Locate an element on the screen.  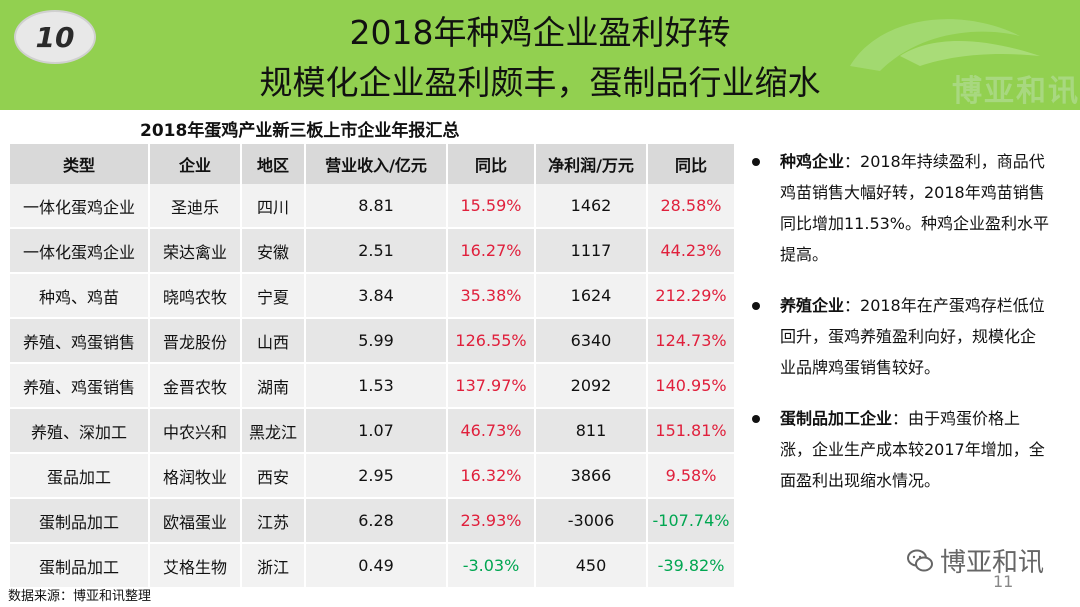
cell-type: 一体化蛋鸡企业 is located at coordinates (79, 206).